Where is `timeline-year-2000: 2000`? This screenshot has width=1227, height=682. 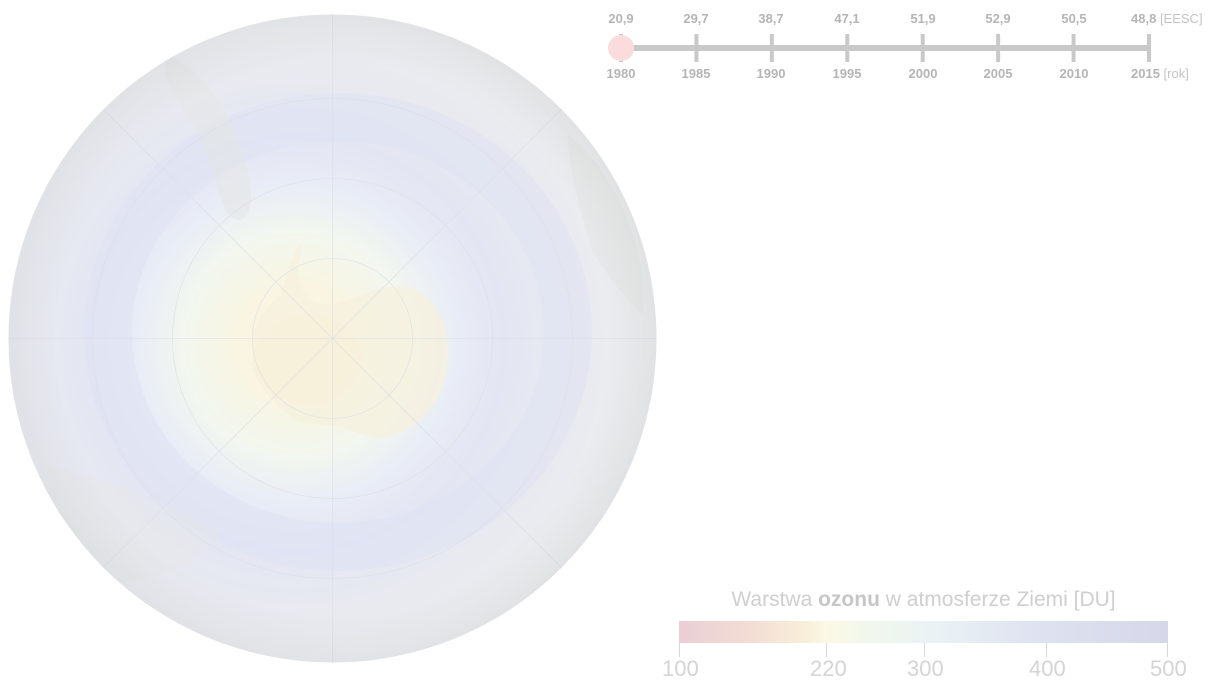
timeline-year-2000: 2000 is located at coordinates (923, 73).